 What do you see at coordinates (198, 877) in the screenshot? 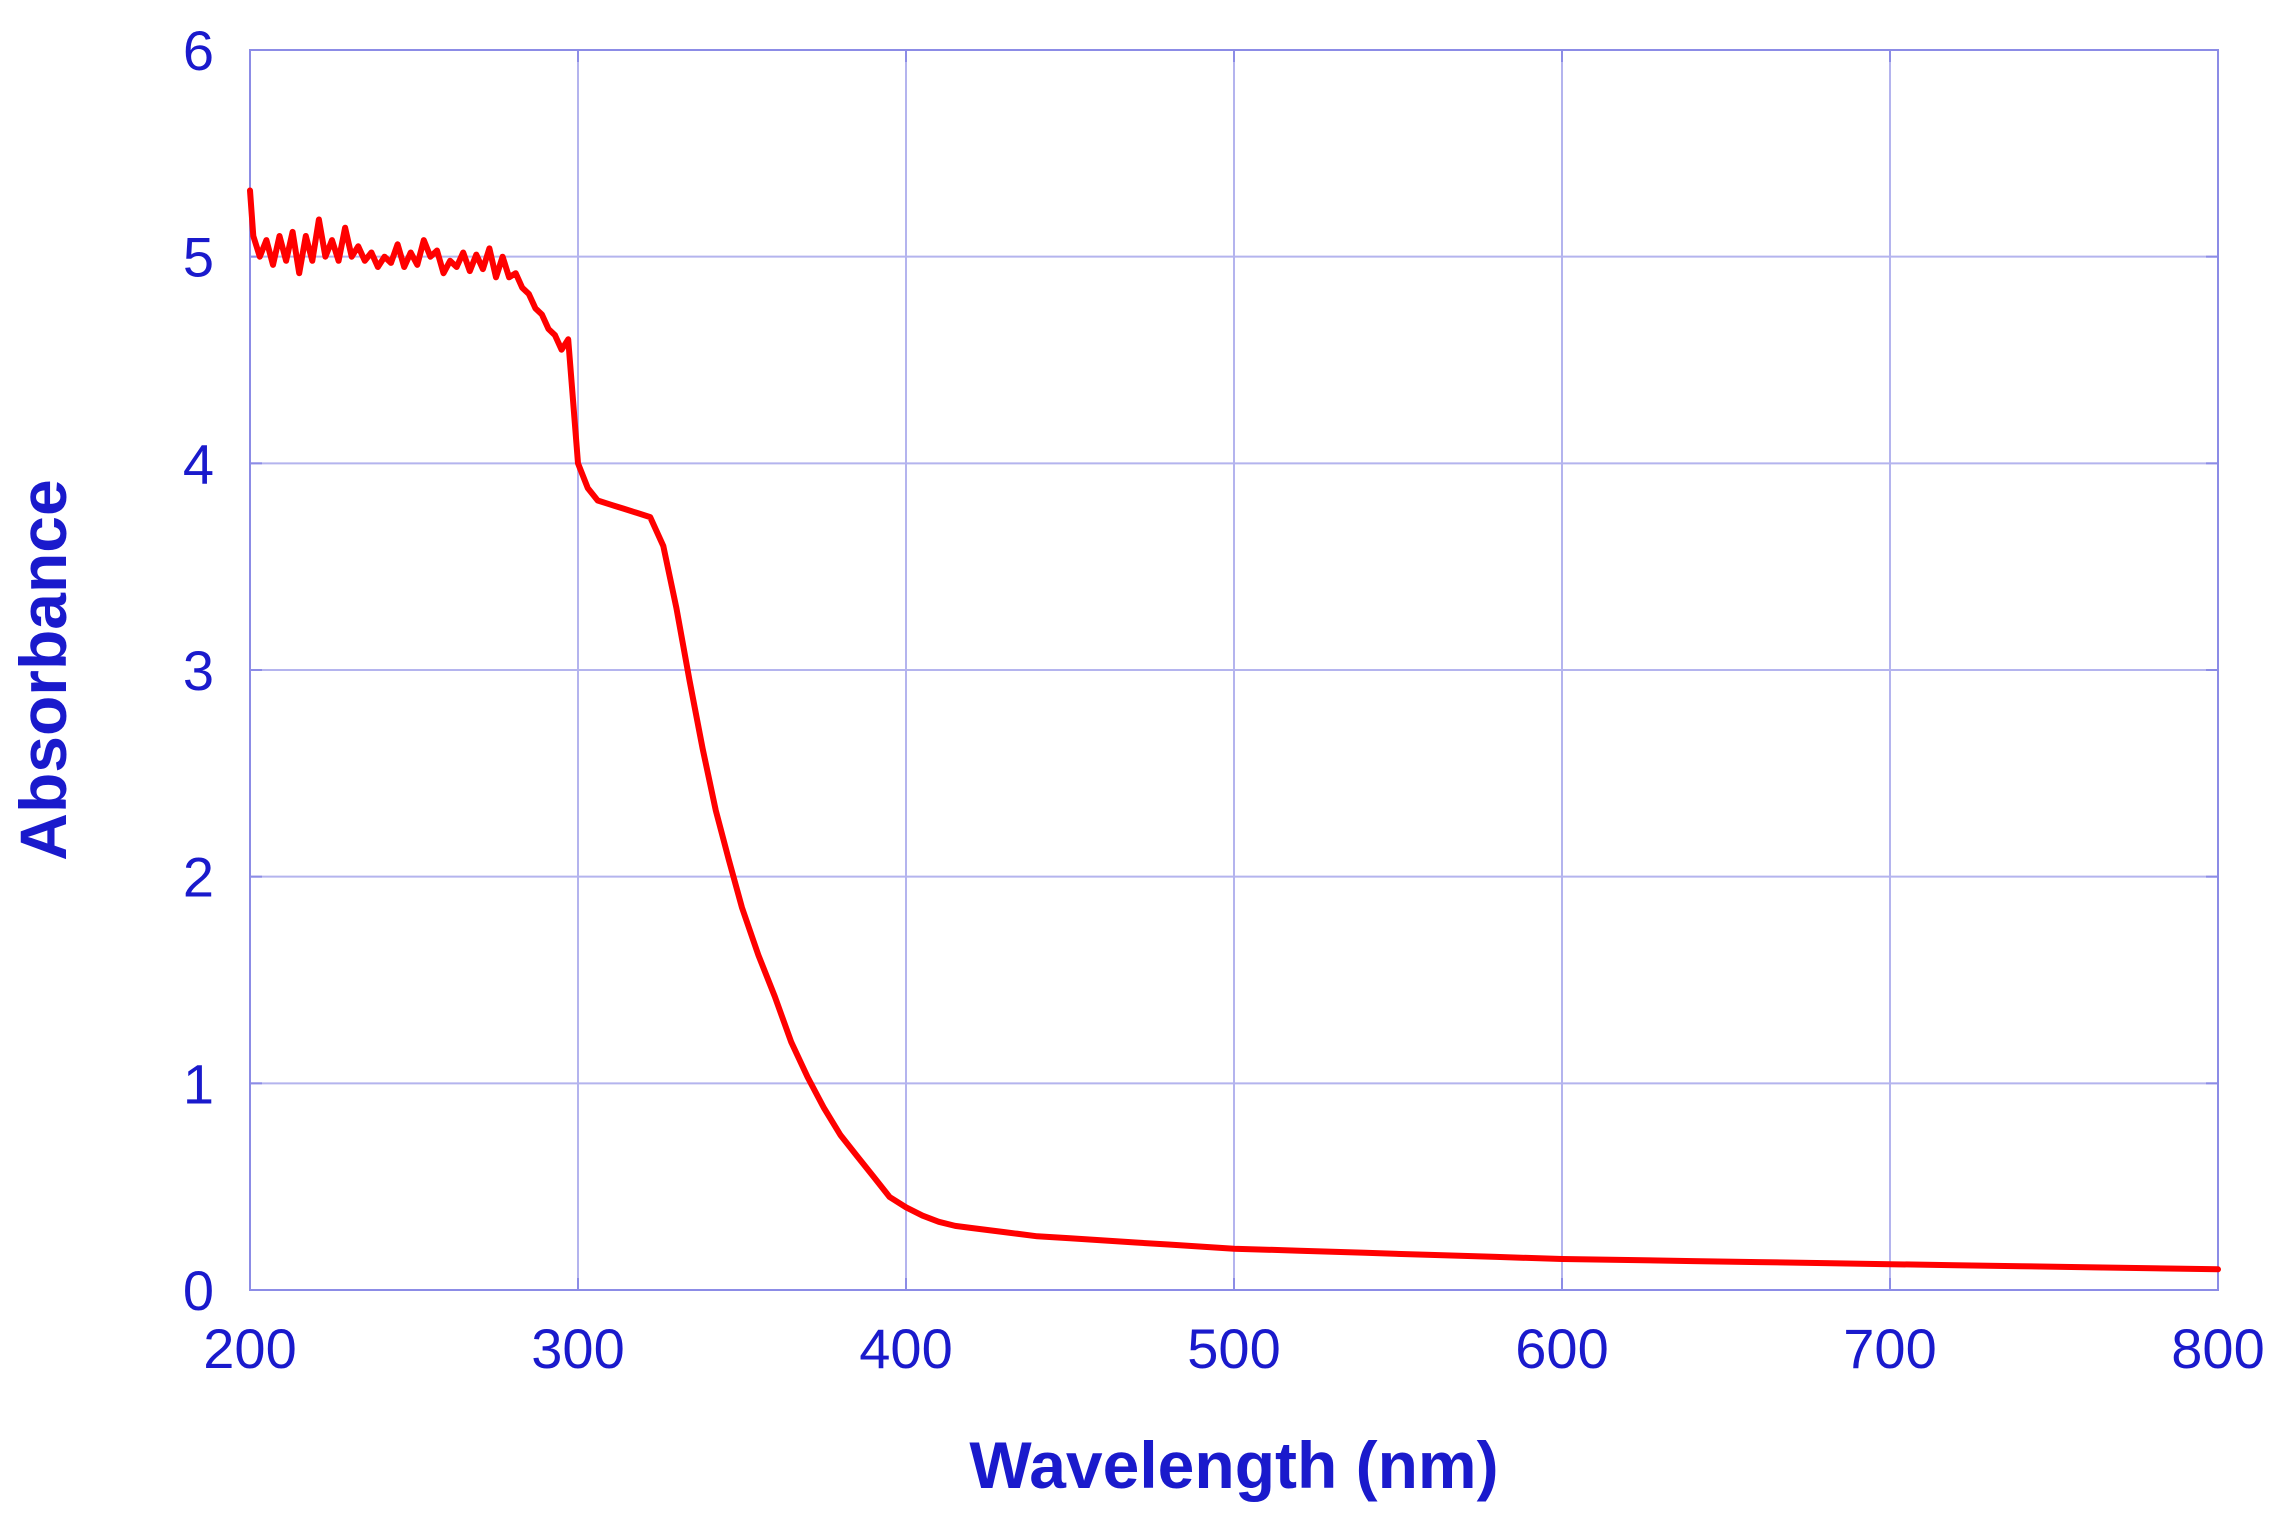
I see `y-tick-label: 2` at bounding box center [198, 877].